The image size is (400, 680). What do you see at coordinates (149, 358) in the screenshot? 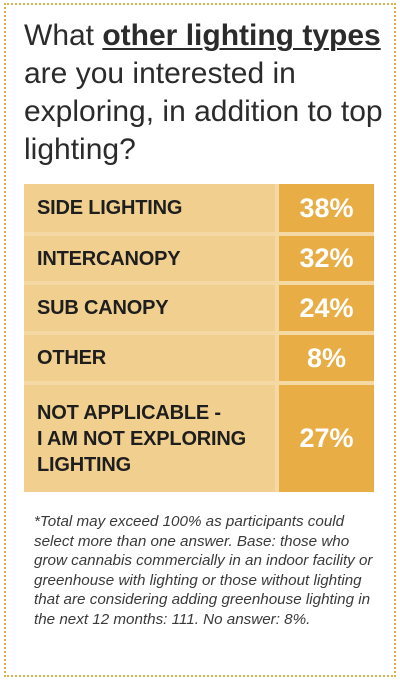
I see `category-label: OTHER` at bounding box center [149, 358].